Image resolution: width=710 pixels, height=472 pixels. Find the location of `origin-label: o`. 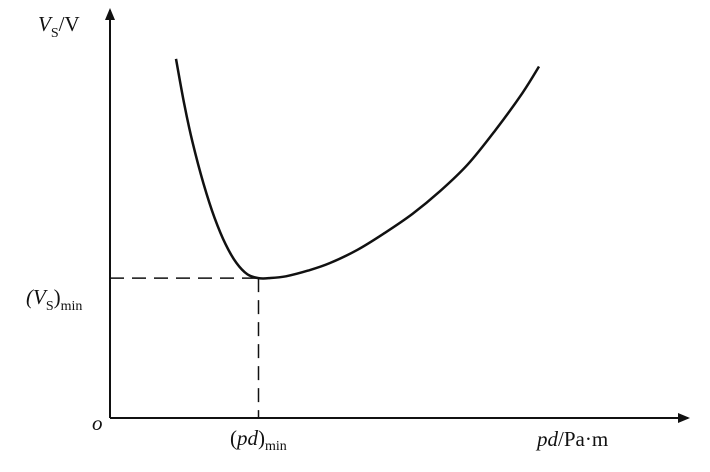

origin-label: o is located at coordinates (97, 423).